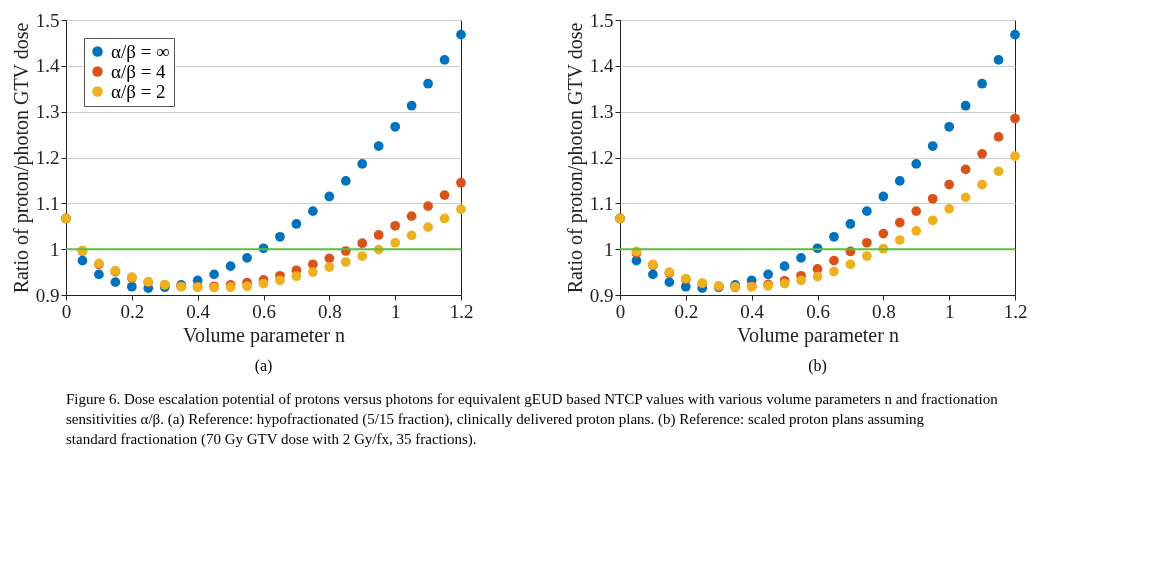 The image size is (1153, 569). Describe the element at coordinates (817, 366) in the screenshot. I see `text: (b)` at that location.